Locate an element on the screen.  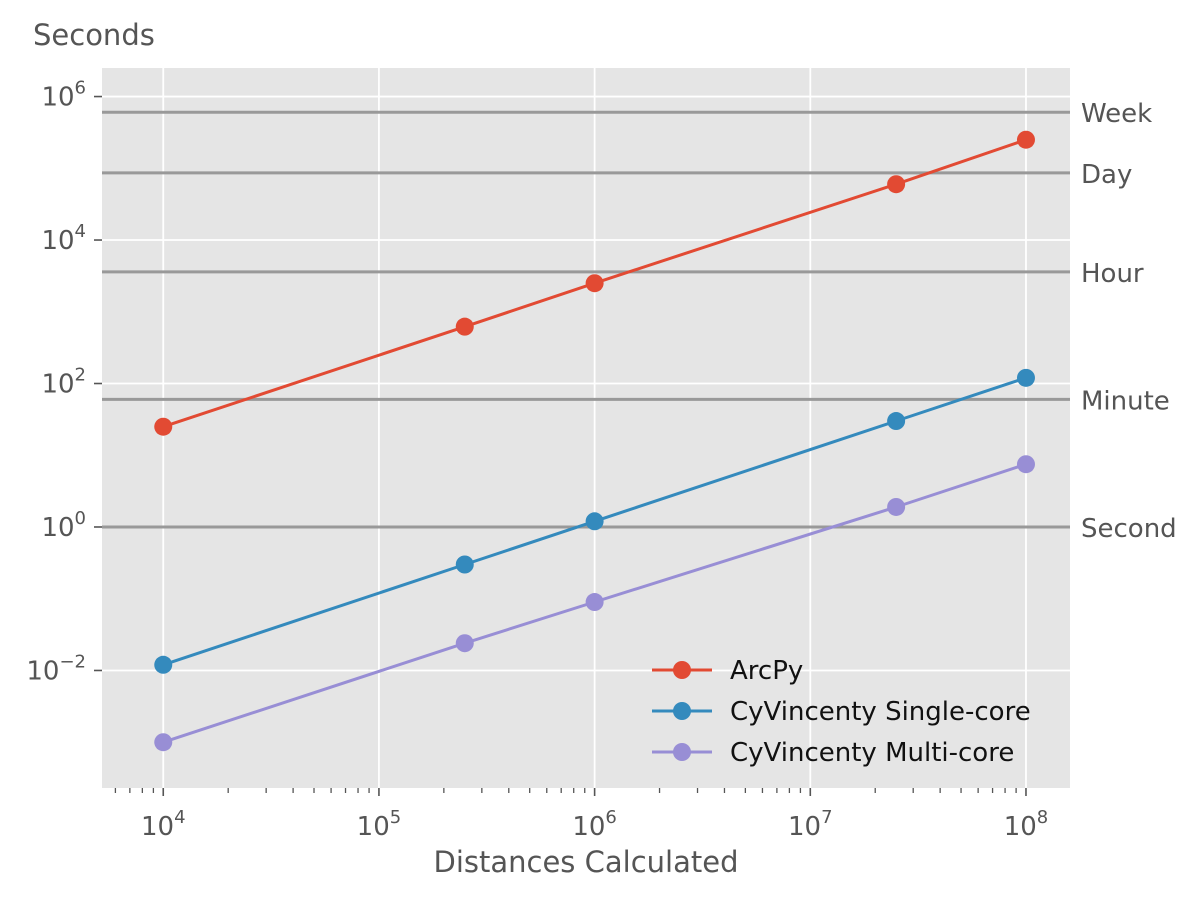
reference-line-label: Week is located at coordinates (1116, 114).